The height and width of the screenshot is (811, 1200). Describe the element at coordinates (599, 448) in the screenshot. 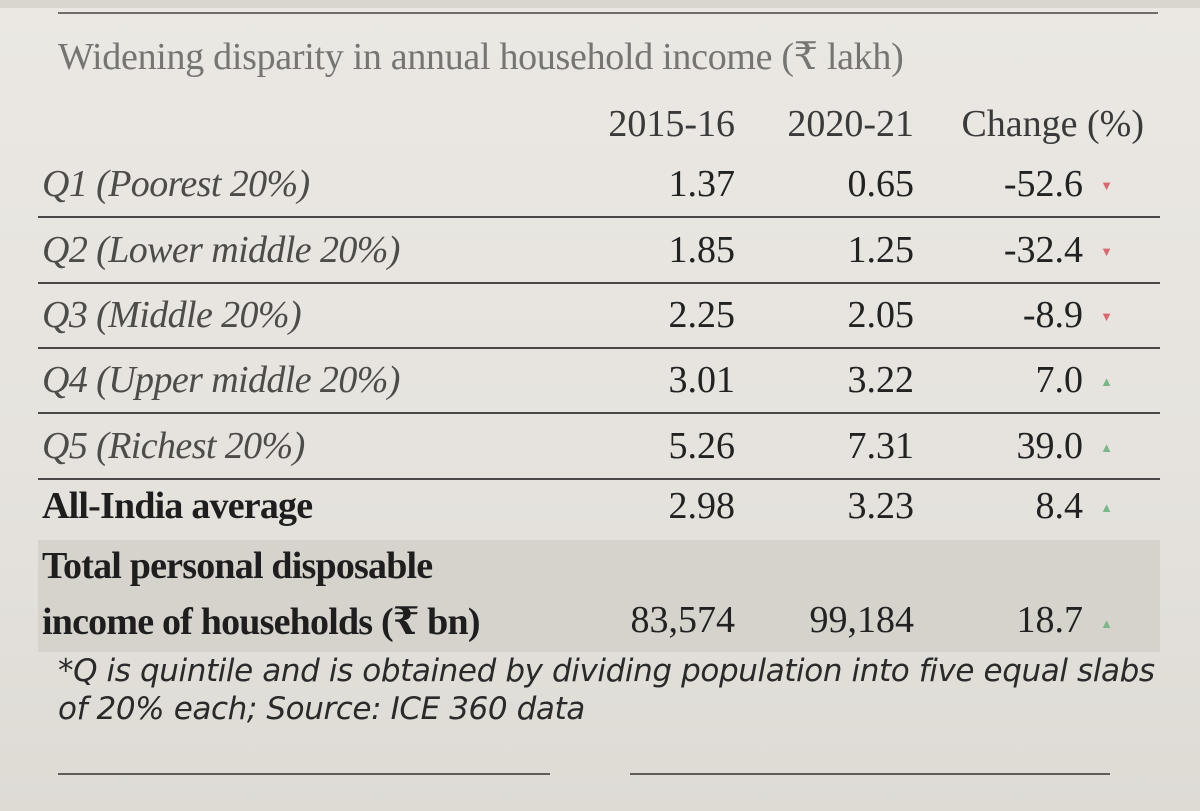

I see `table-row: Q5 (Richest 20%) 5.26 7.31 39.0 ▲` at that location.